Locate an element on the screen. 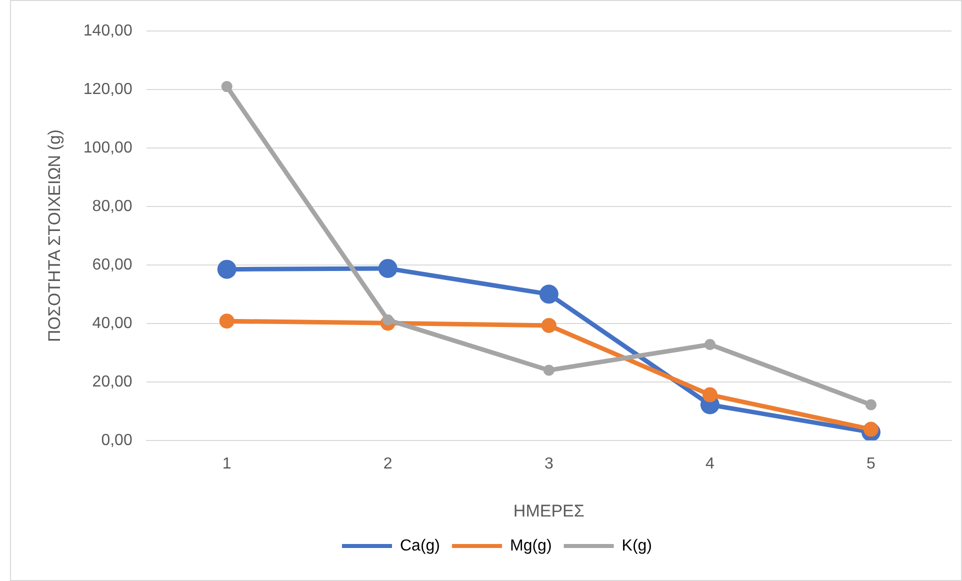  y-tick-label: 40,00 is located at coordinates (112, 323).